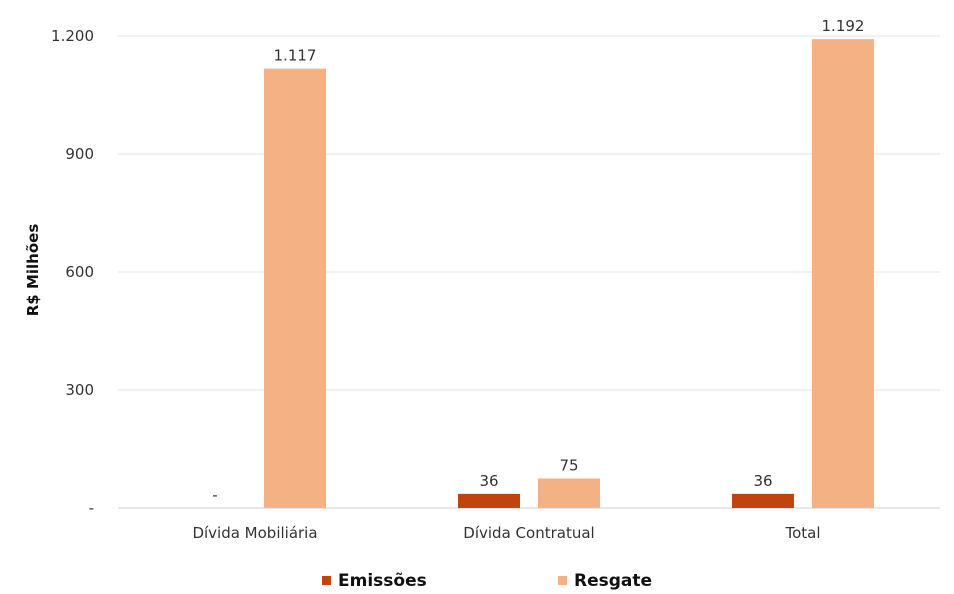 The width and height of the screenshot is (954, 594). I want to click on x-category-label: Total, so click(802, 533).